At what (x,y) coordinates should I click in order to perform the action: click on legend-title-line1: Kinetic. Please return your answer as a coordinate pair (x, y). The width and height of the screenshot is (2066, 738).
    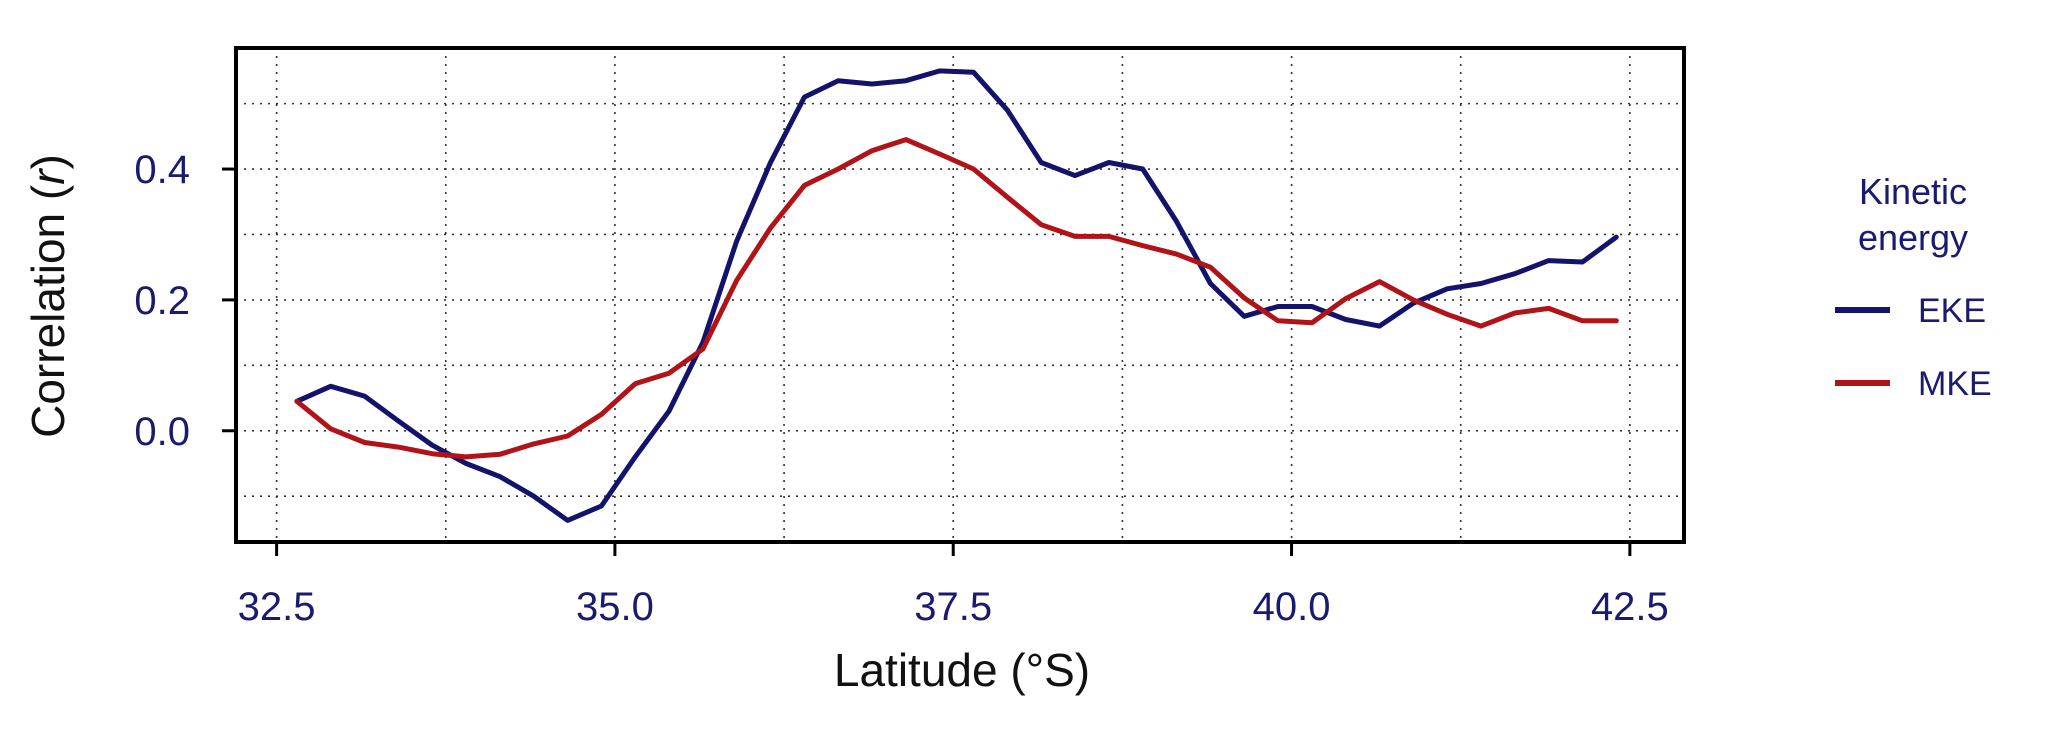
    Looking at the image, I should click on (1913, 191).